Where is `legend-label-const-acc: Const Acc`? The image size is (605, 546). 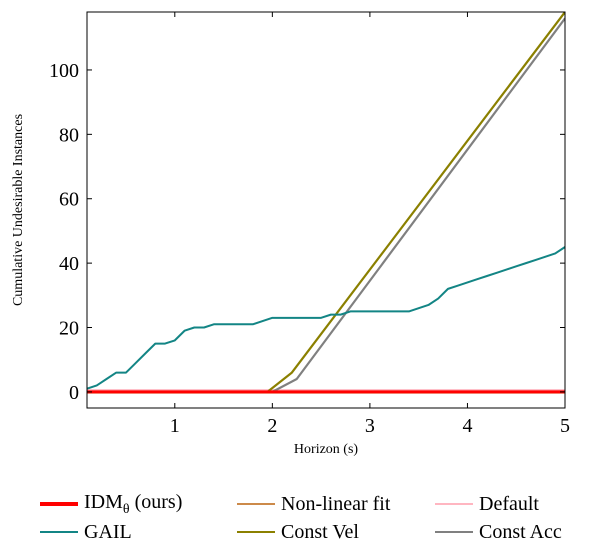 legend-label-const-acc: Const Acc is located at coordinates (520, 531).